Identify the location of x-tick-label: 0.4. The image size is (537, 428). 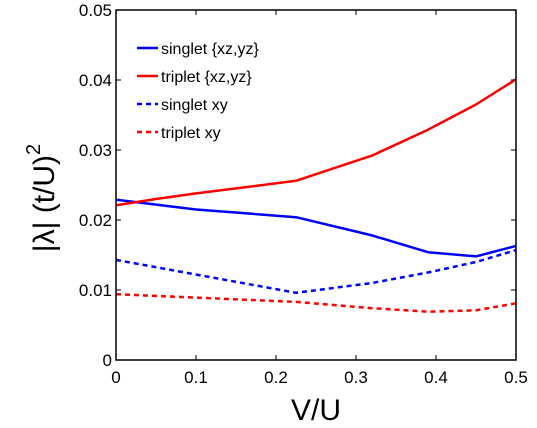
(436, 377).